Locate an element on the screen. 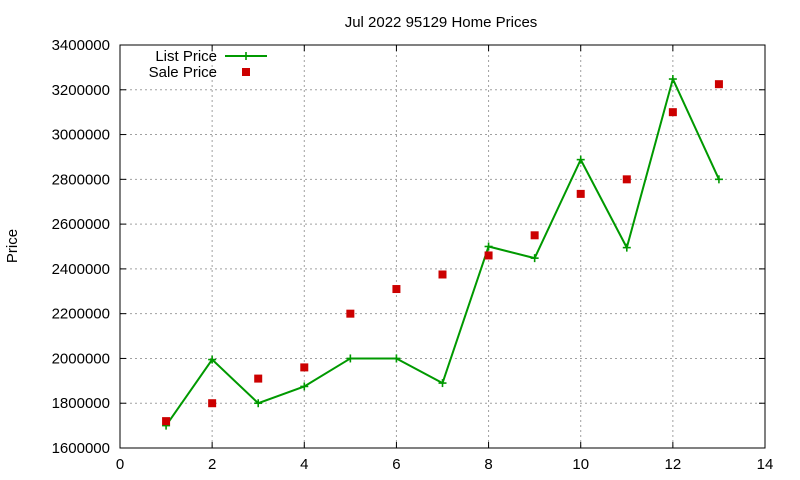  y-tick-label: 2400000 is located at coordinates (81, 269).